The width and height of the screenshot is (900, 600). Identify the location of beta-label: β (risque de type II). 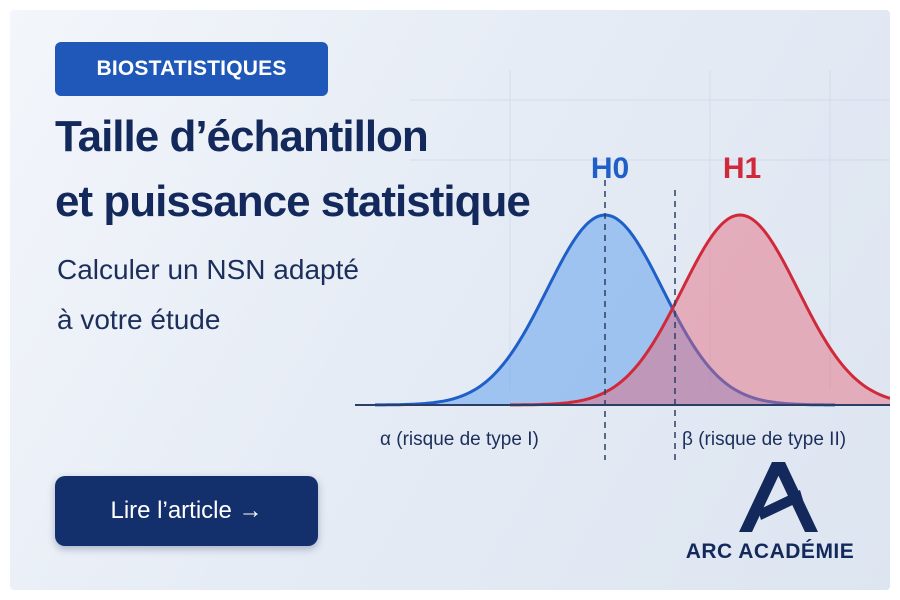
(764, 439).